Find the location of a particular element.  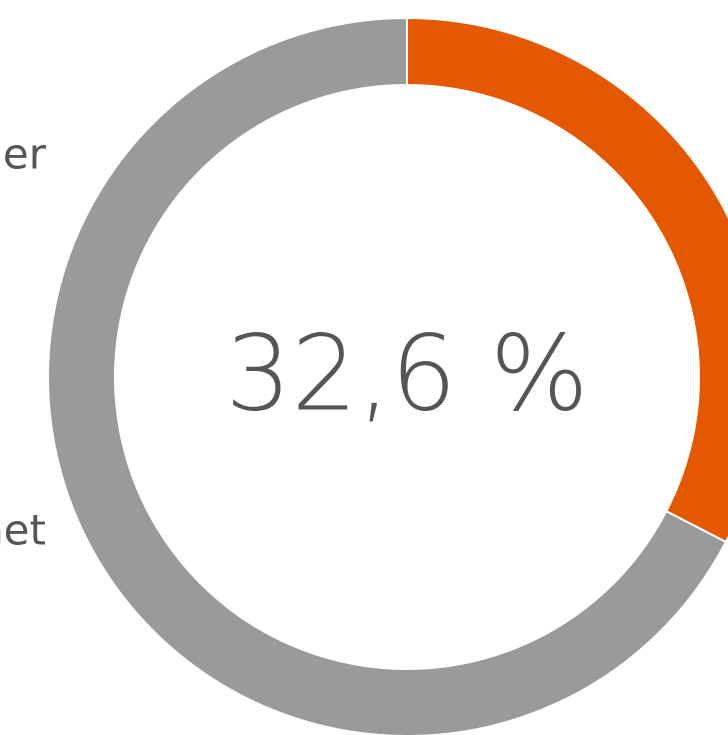

category-label: net is located at coordinates (23, 530).